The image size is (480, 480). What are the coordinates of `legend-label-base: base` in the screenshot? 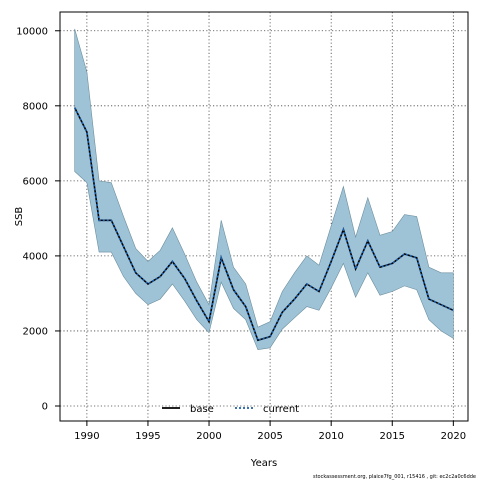 It's located at (202, 409).